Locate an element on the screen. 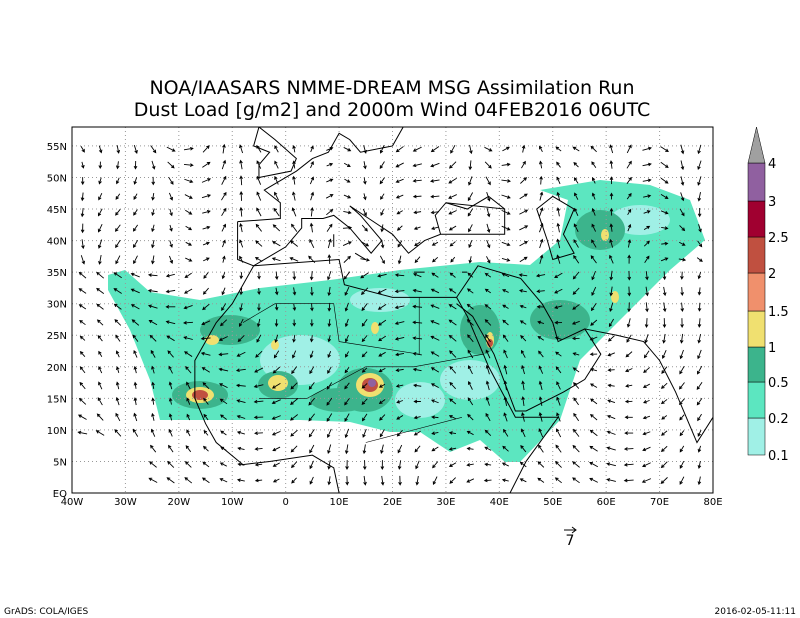  lon-label: 10W is located at coordinates (232, 502).